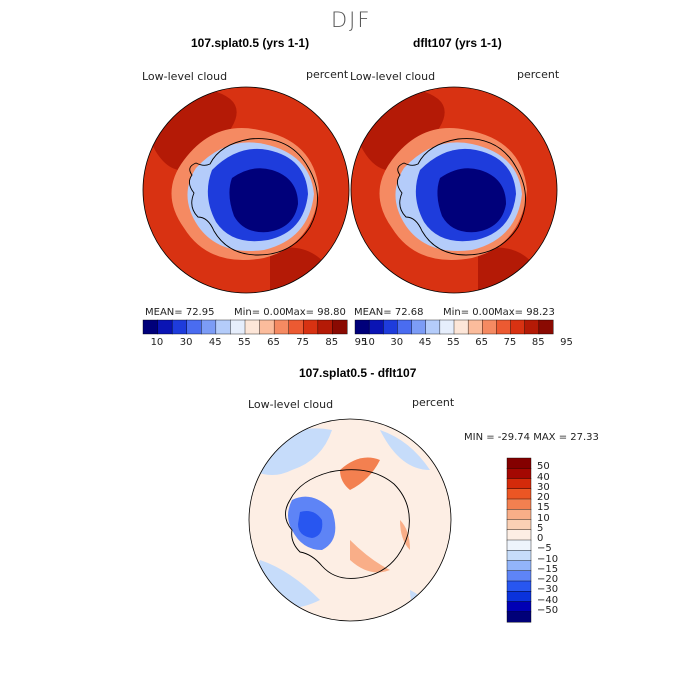 The width and height of the screenshot is (700, 700). I want to click on panel2-title: dflt107 (yrs 1-1), so click(457, 43).